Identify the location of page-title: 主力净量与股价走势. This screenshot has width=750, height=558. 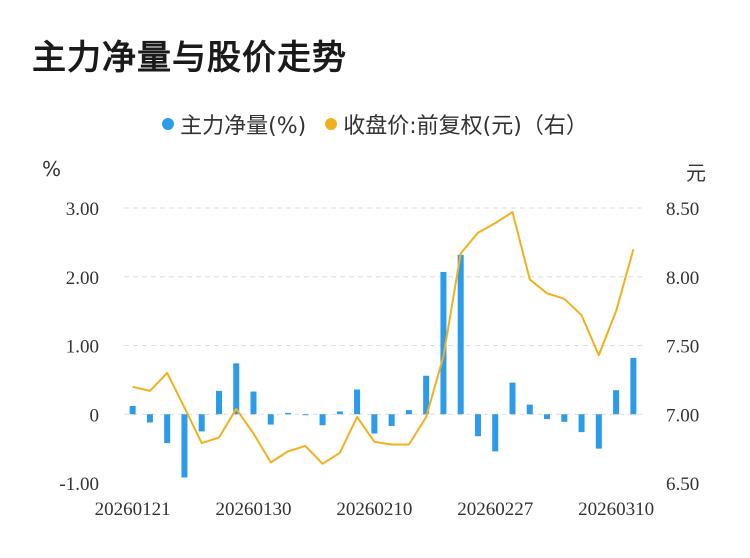
(189, 58).